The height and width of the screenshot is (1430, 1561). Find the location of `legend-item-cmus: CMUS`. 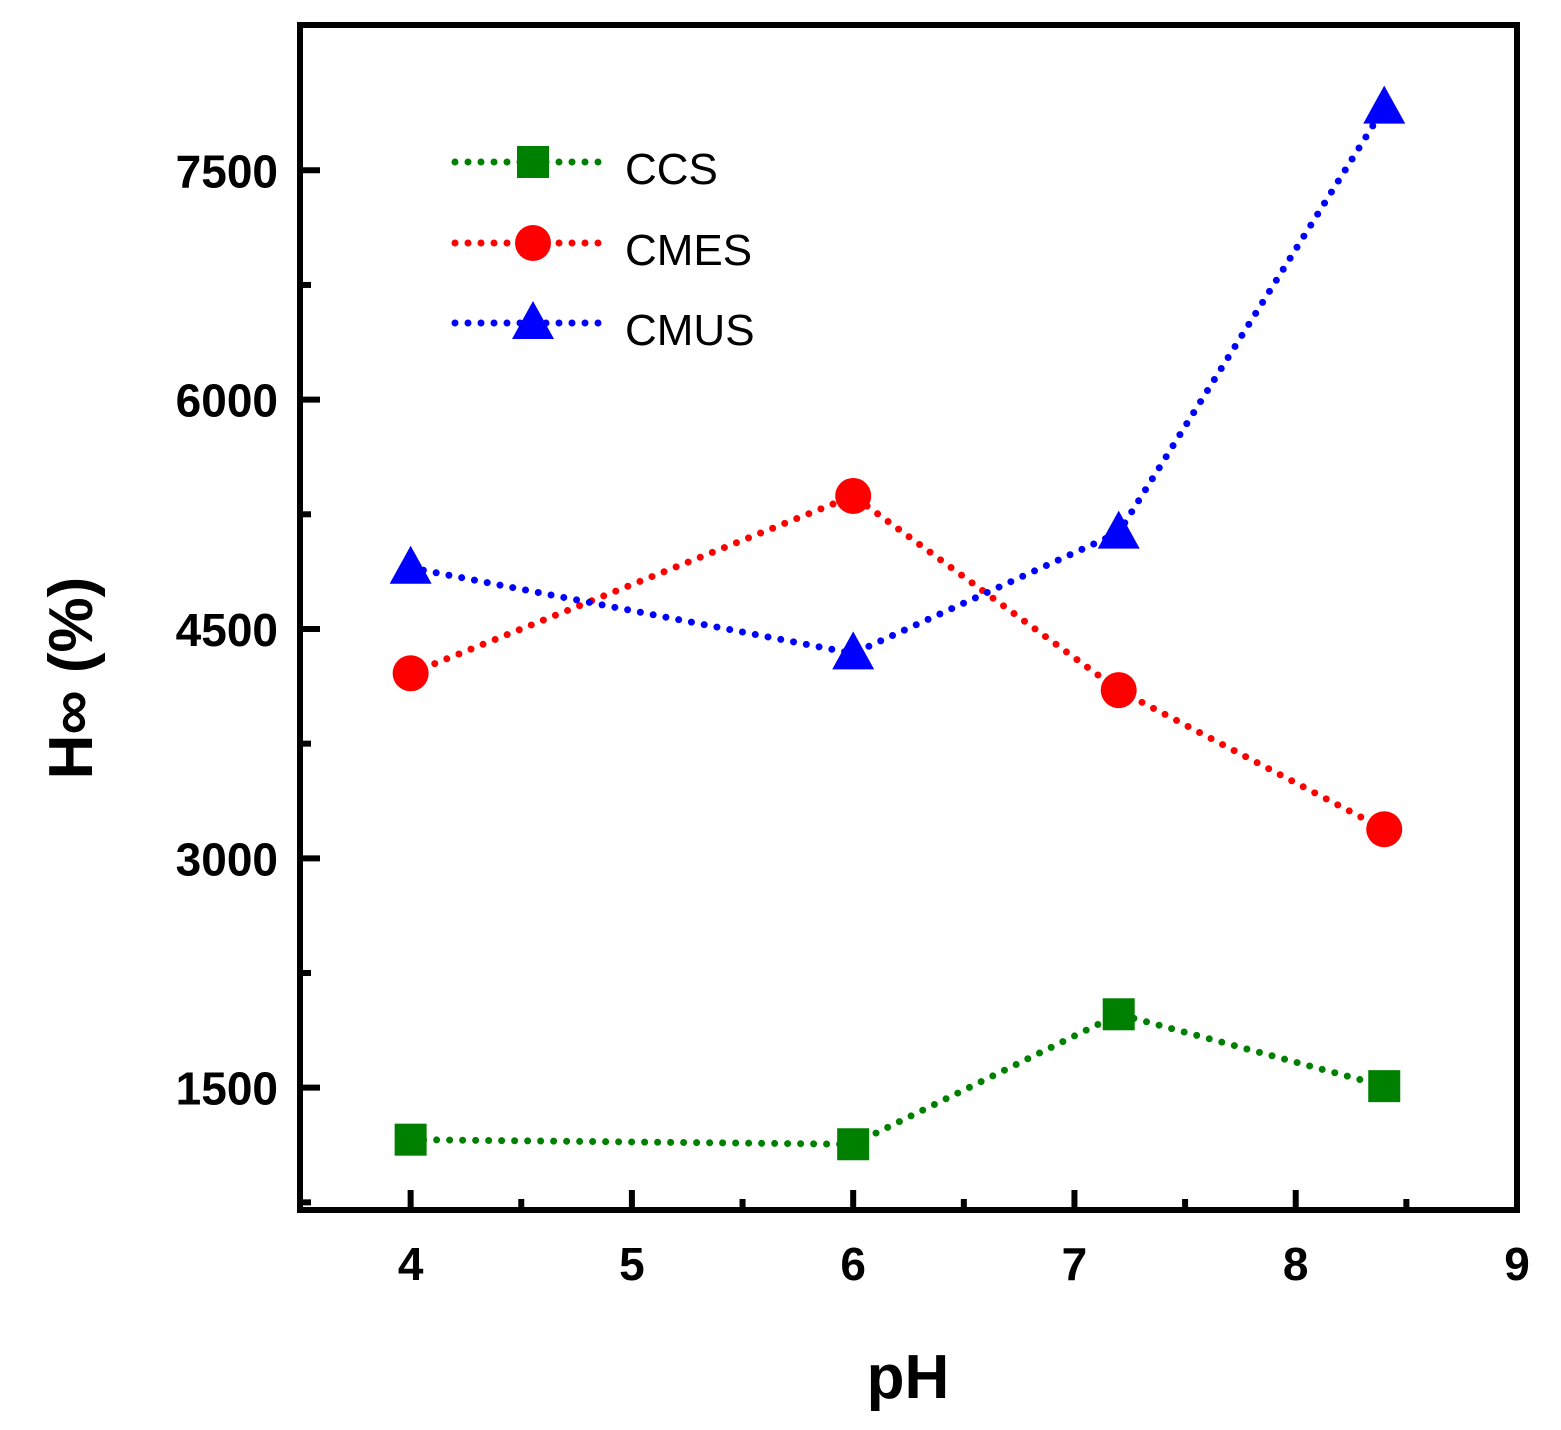

legend-item-cmus: CMUS is located at coordinates (603, 328).